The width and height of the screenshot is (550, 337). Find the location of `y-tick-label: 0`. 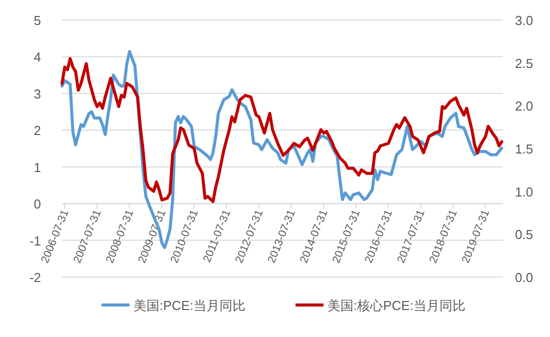

y-tick-label: 0 is located at coordinates (37, 204).